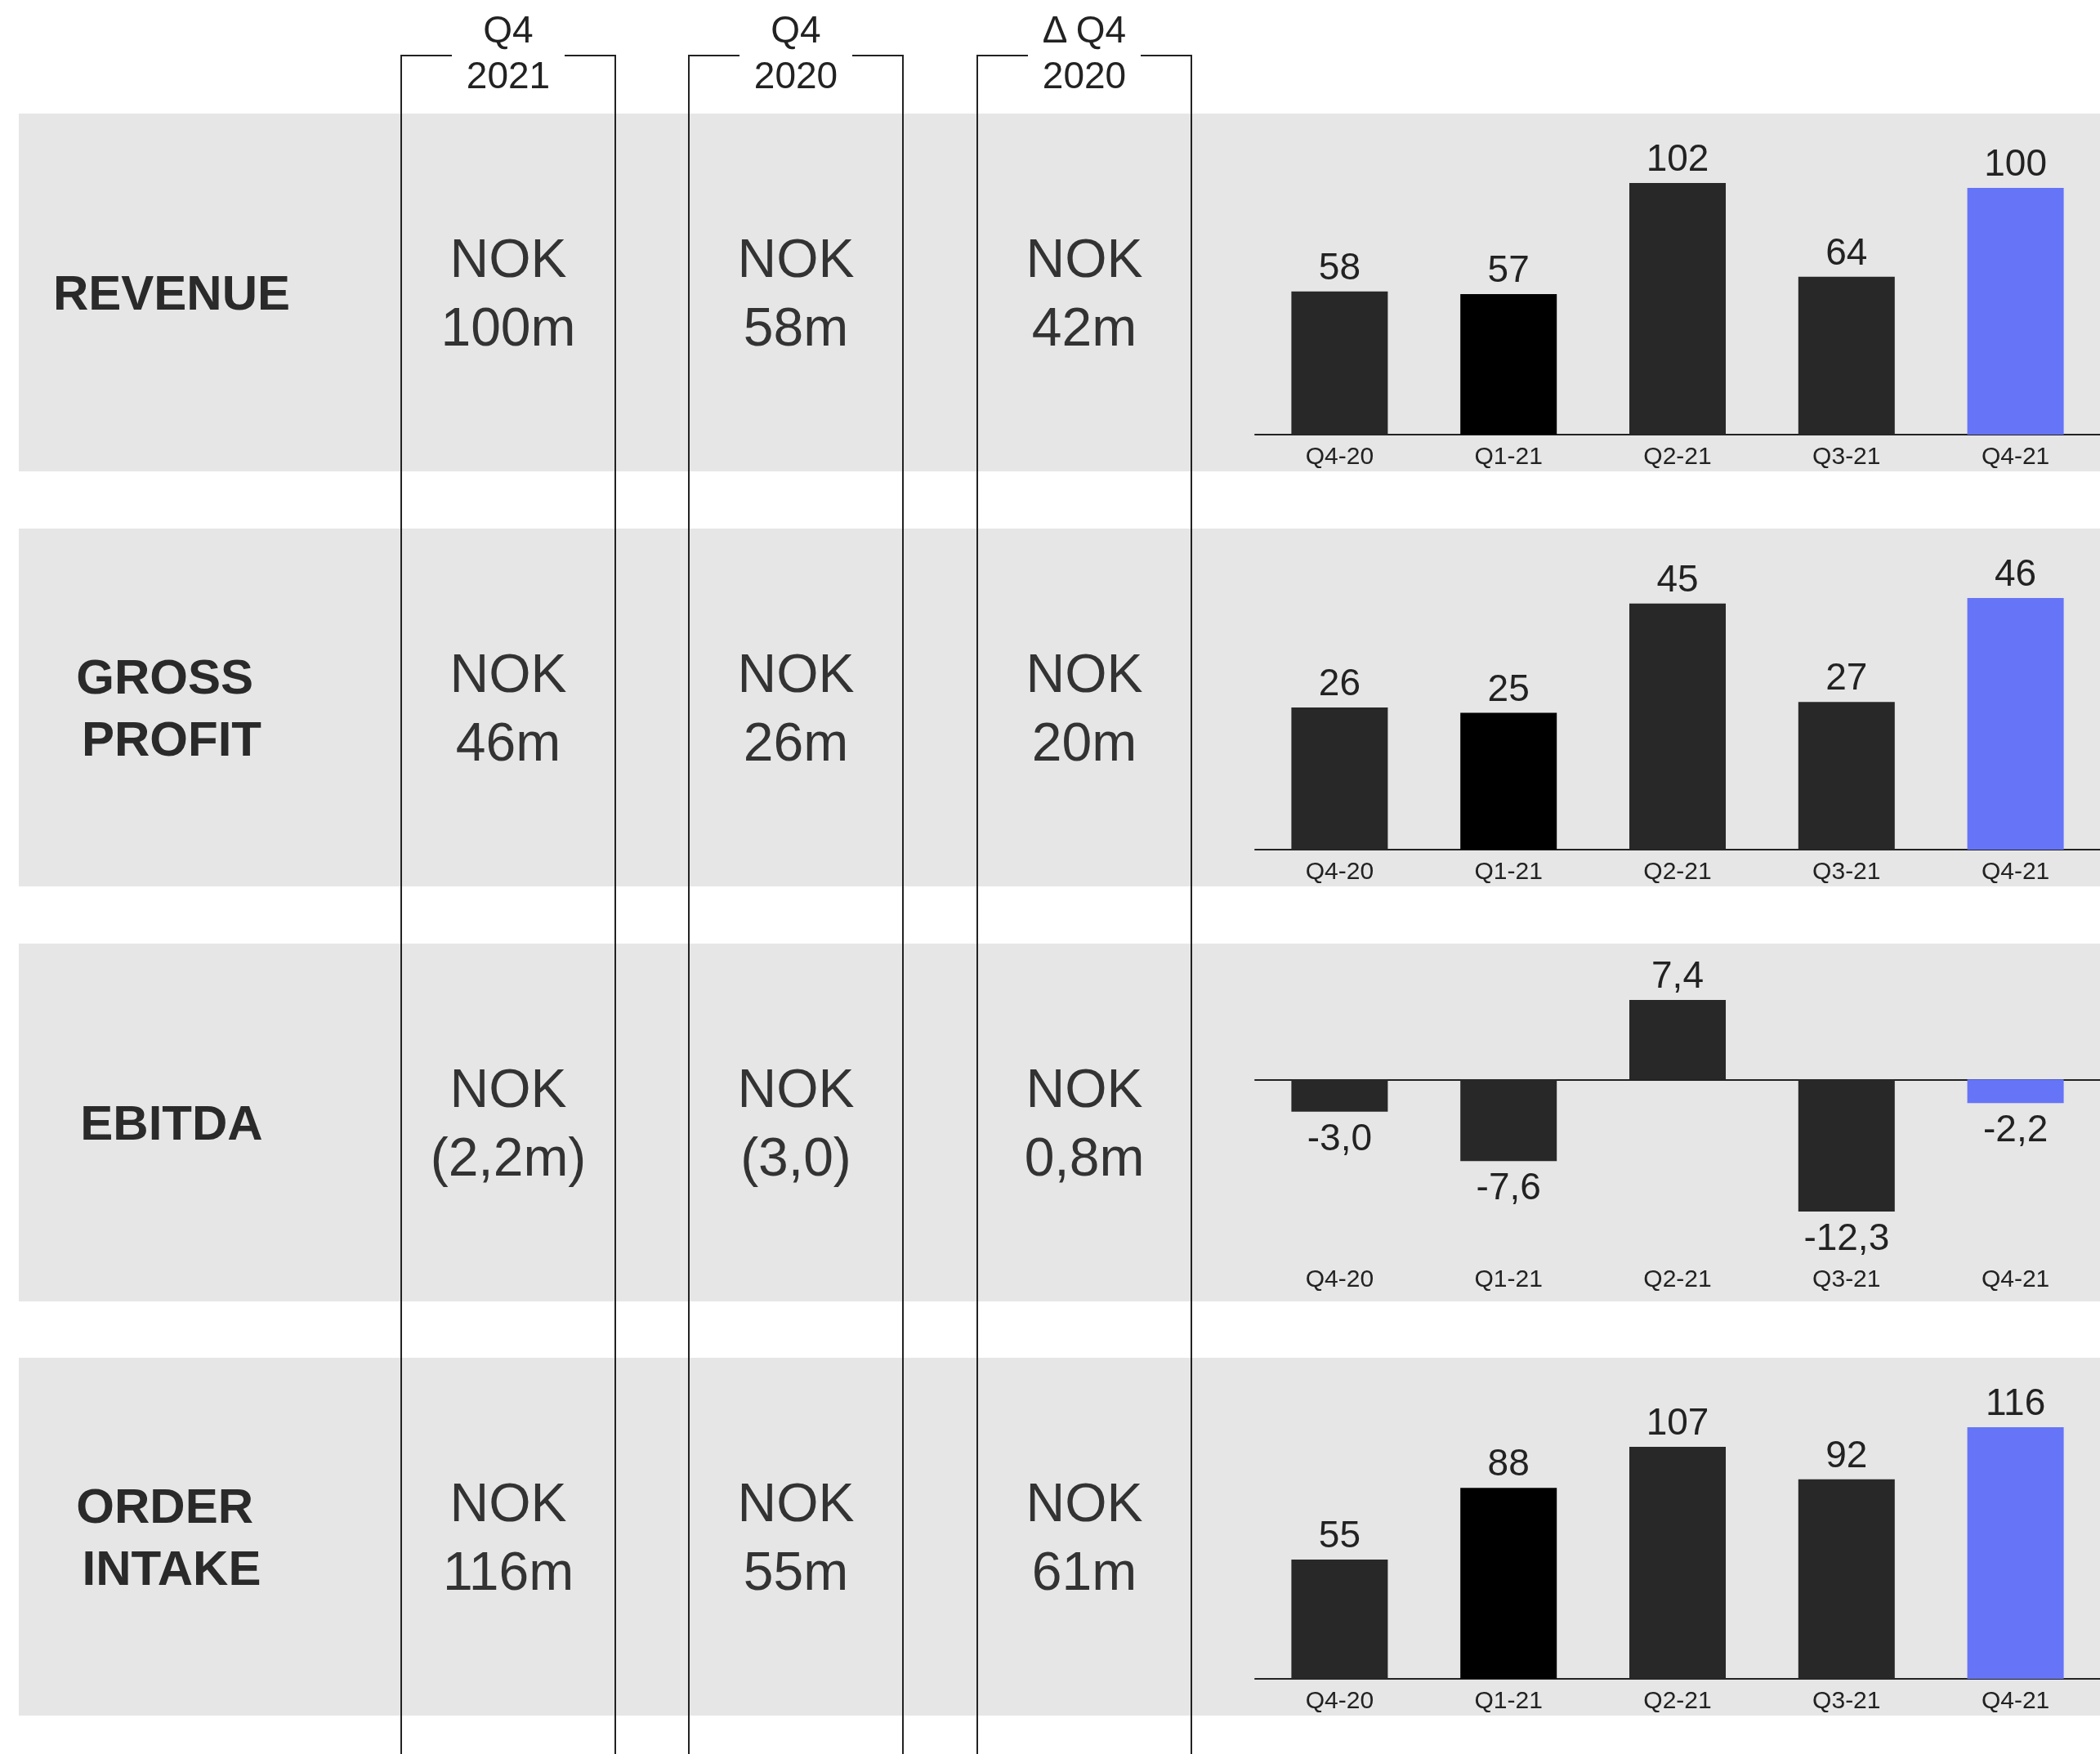 This screenshot has height=1754, width=2100. I want to click on data-label: -12,3, so click(1847, 1237).